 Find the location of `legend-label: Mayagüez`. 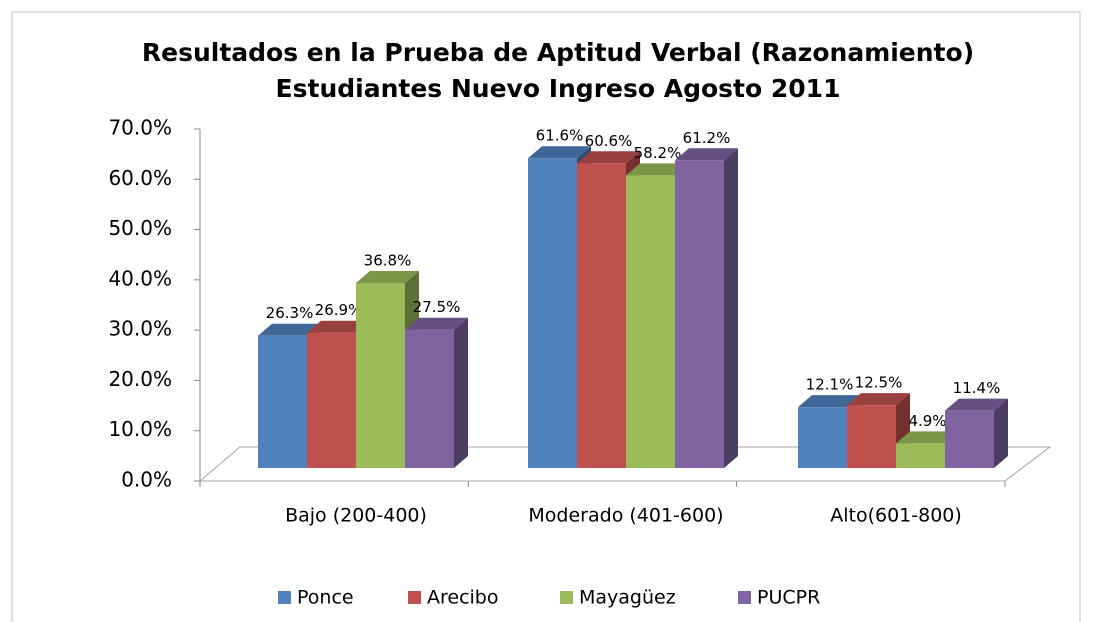

legend-label: Mayagüez is located at coordinates (627, 598).